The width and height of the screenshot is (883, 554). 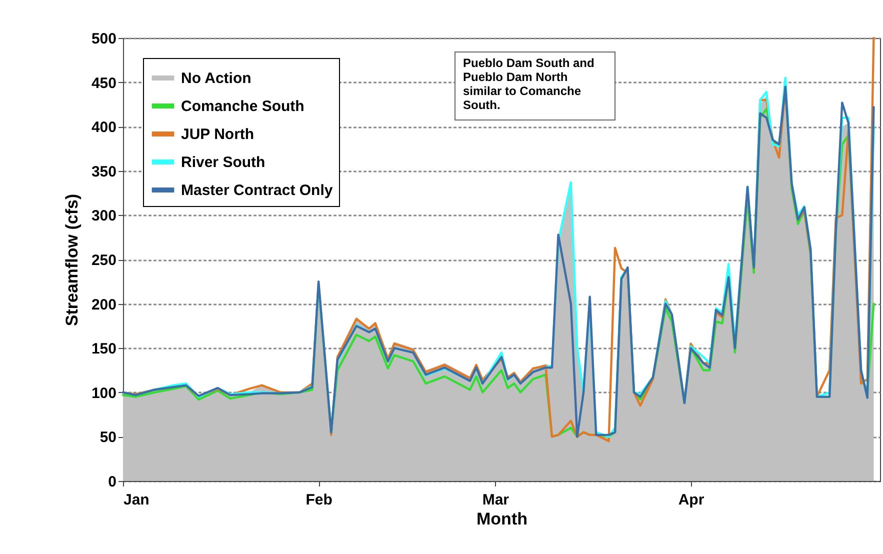 What do you see at coordinates (528, 84) in the screenshot?
I see `annotation: Pueblo Dam South and Pueblo Dam North similar to Comanche South.` at bounding box center [528, 84].